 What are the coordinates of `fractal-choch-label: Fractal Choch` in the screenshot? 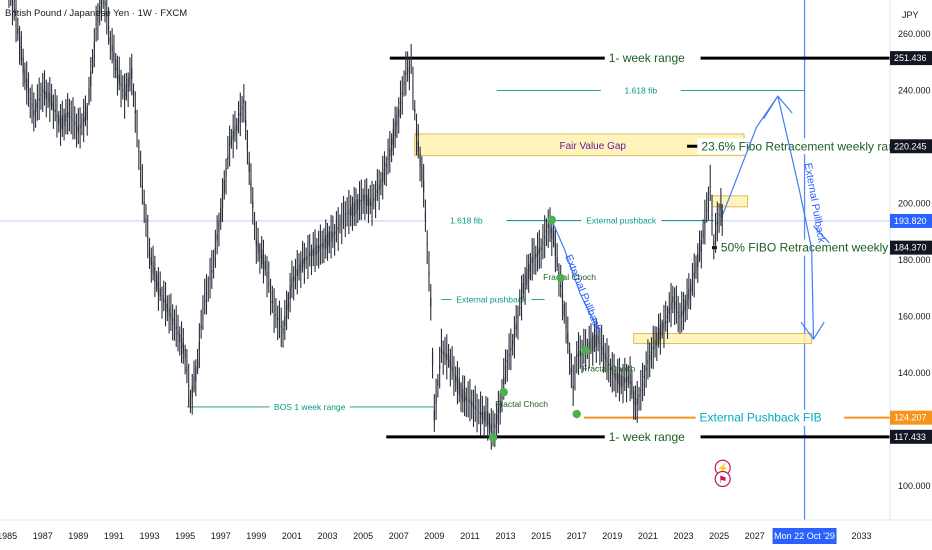 It's located at (608, 369).